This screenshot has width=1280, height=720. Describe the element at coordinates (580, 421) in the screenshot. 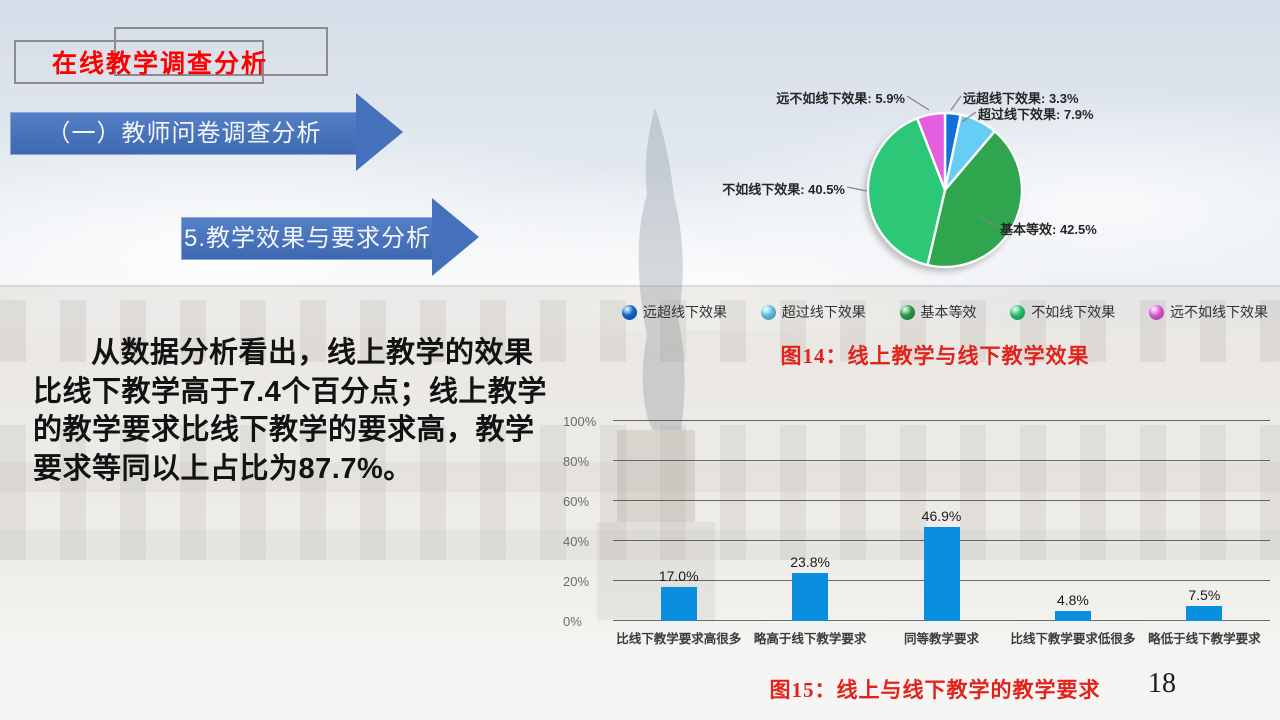

I see `y-axis-tick: 100%` at that location.